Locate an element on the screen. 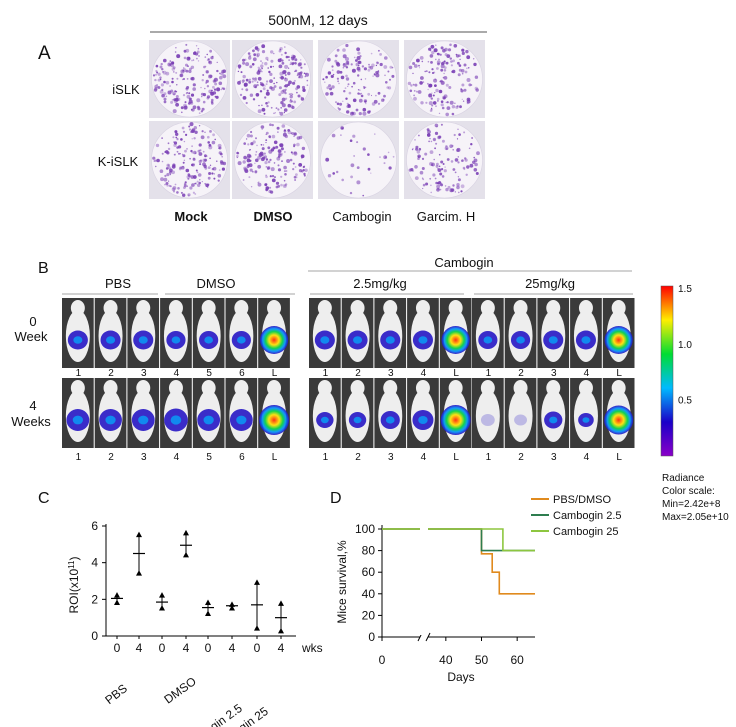  d-y-tick-label: 20 is located at coordinates (369, 615).